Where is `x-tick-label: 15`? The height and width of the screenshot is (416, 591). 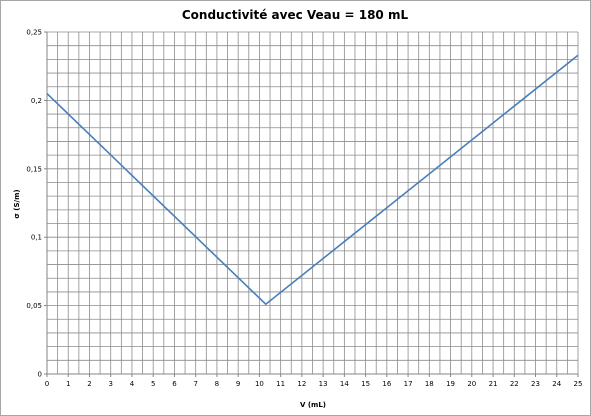
x-tick-label: 15 is located at coordinates (365, 384).